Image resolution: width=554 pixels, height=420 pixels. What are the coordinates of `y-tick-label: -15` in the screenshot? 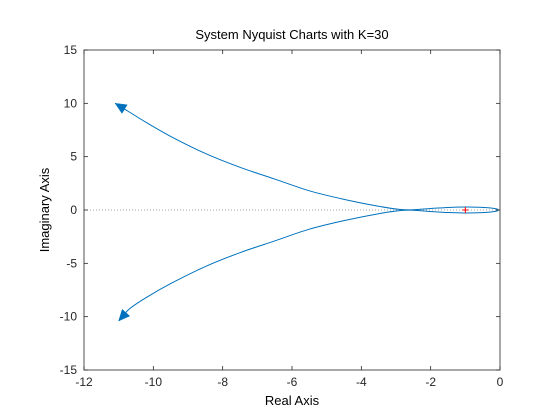 It's located at (69, 370).